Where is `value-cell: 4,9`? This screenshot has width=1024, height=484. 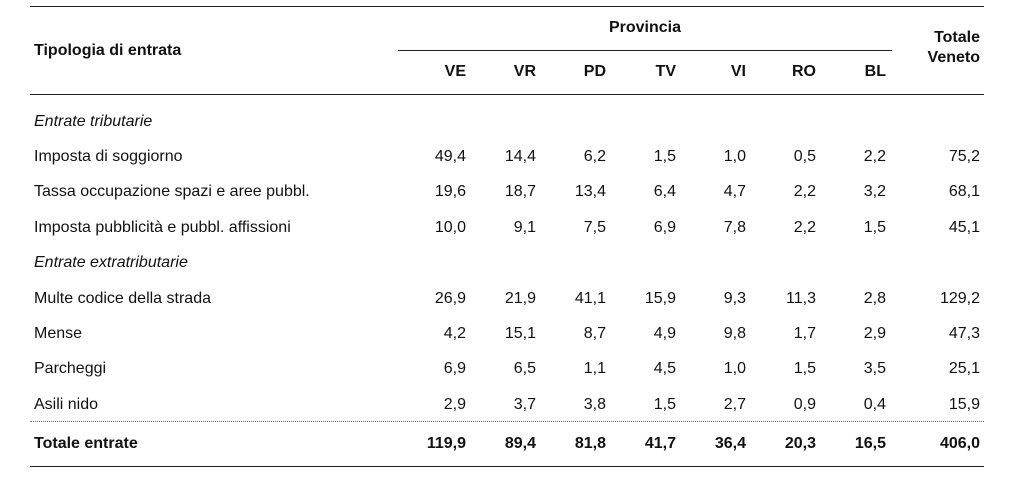
value-cell: 4,9 is located at coordinates (664, 333).